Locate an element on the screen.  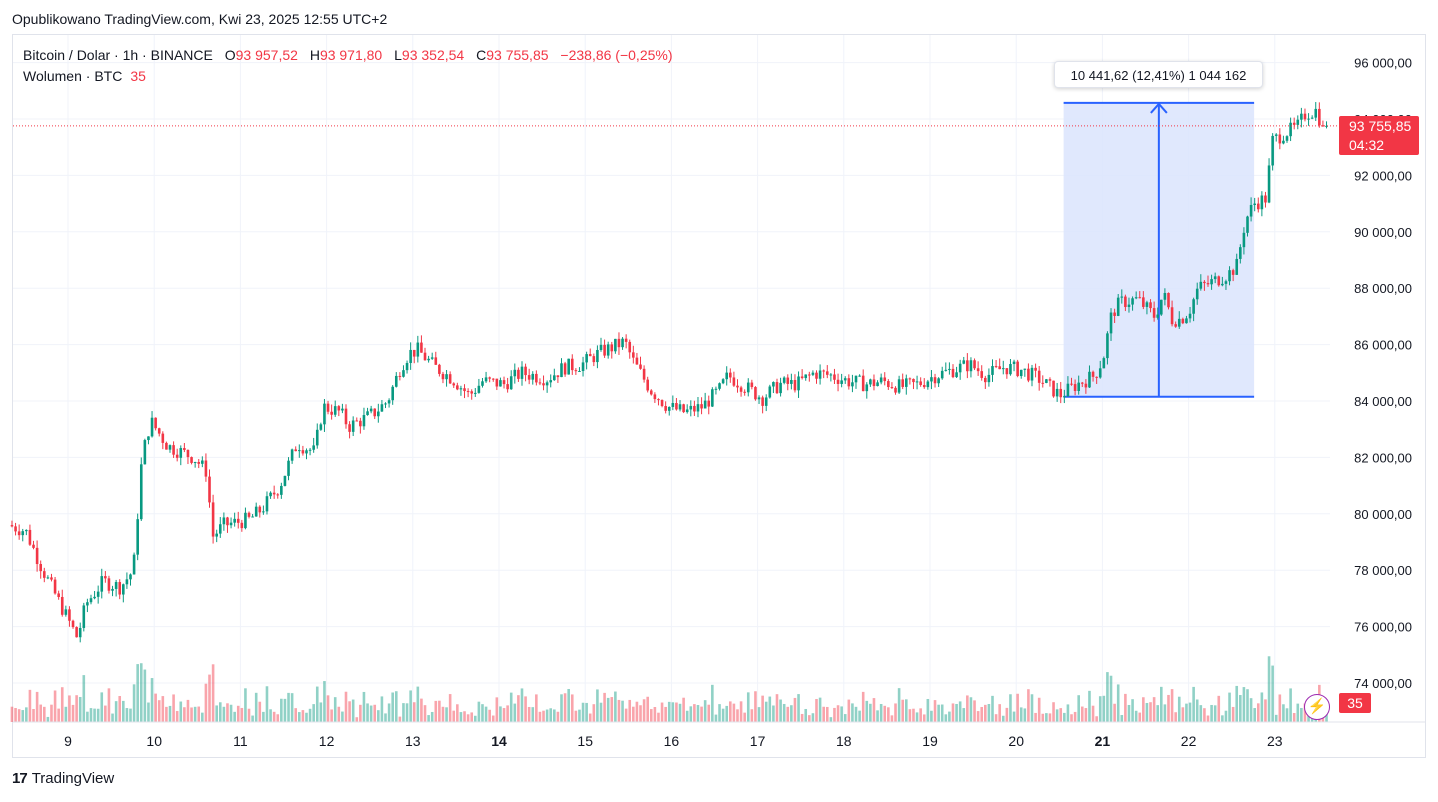
lightning-icon: ⚡ is located at coordinates (1317, 707).